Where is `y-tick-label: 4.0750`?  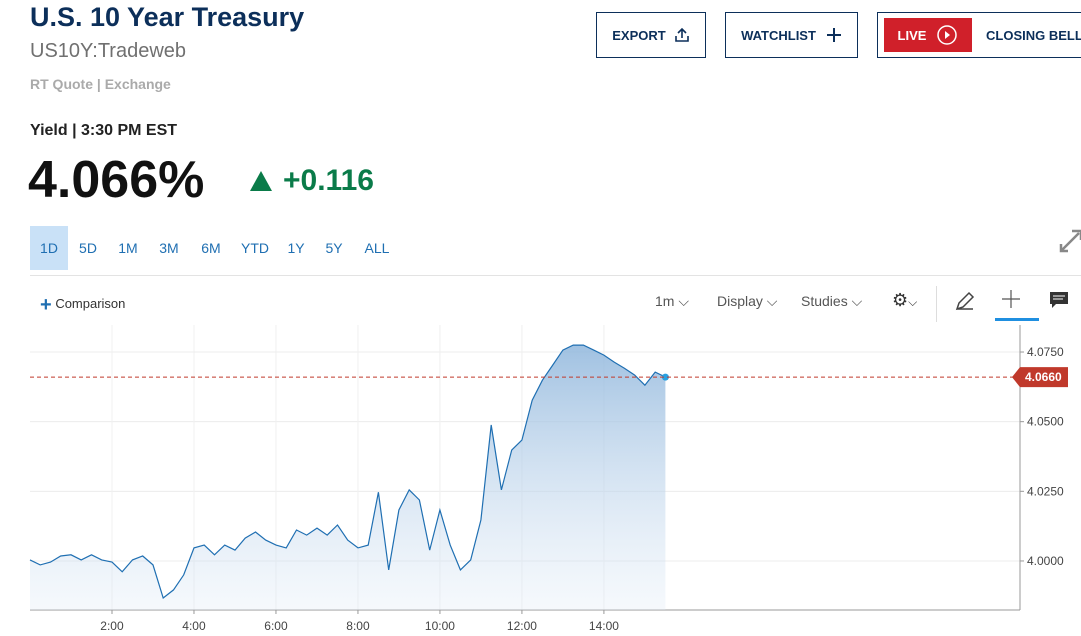
y-tick-label: 4.0750 is located at coordinates (1045, 352).